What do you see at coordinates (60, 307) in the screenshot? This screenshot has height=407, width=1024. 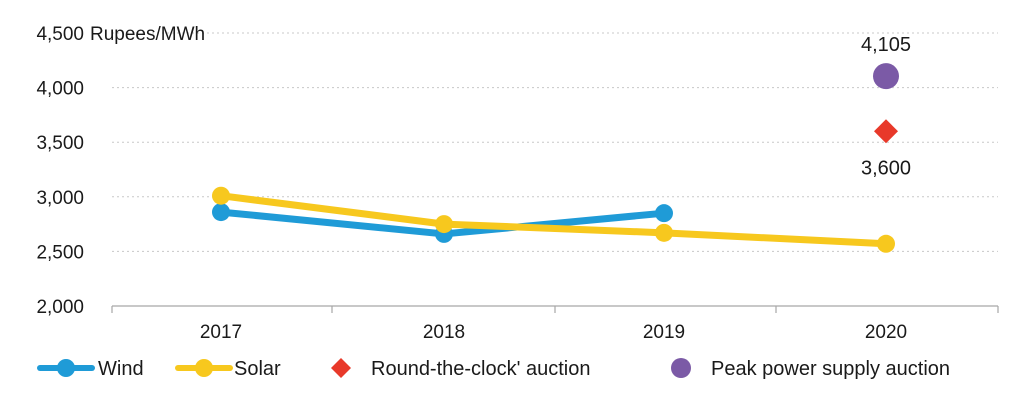 I see `y-tick-label: 2,000` at bounding box center [60, 307].